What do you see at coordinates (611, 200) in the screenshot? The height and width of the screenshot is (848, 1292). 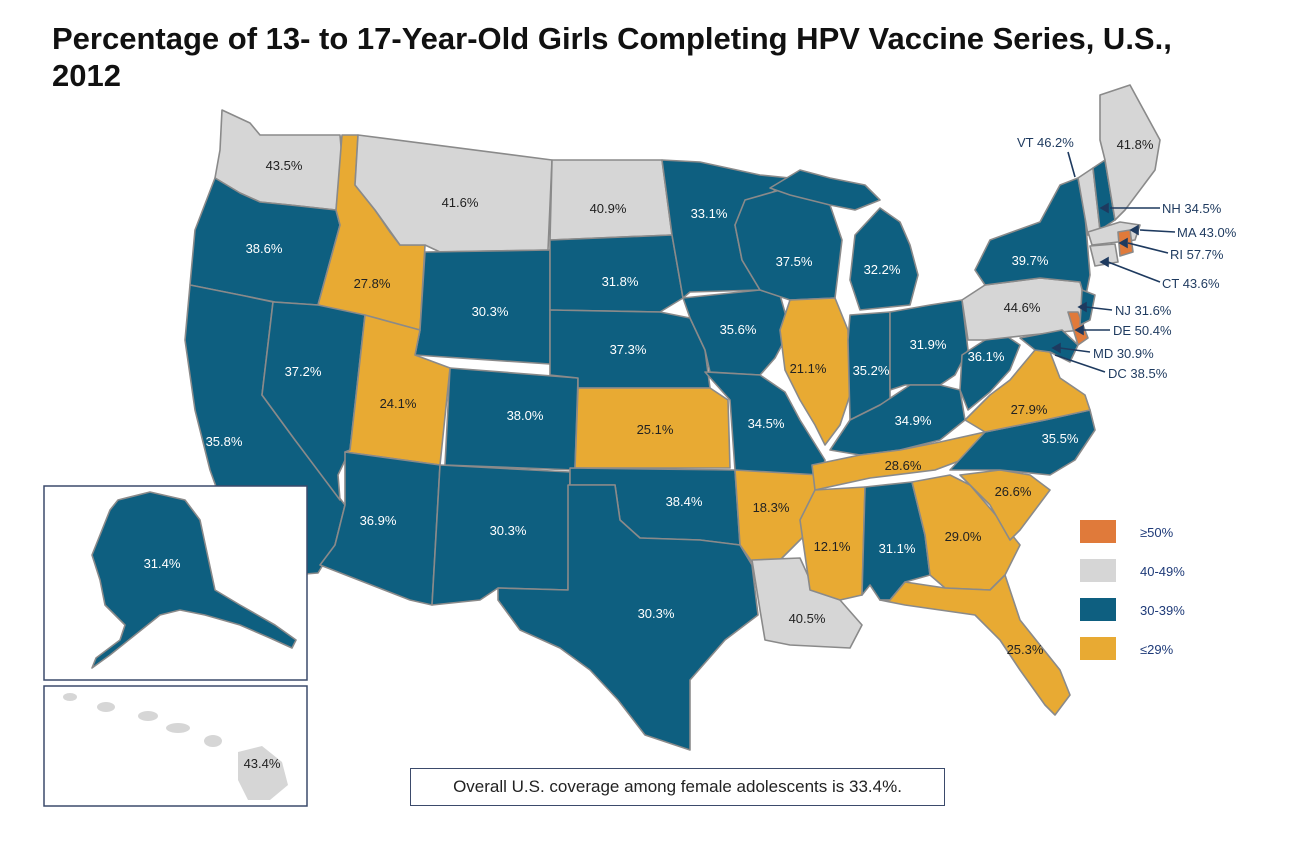 I see `state-nd` at bounding box center [611, 200].